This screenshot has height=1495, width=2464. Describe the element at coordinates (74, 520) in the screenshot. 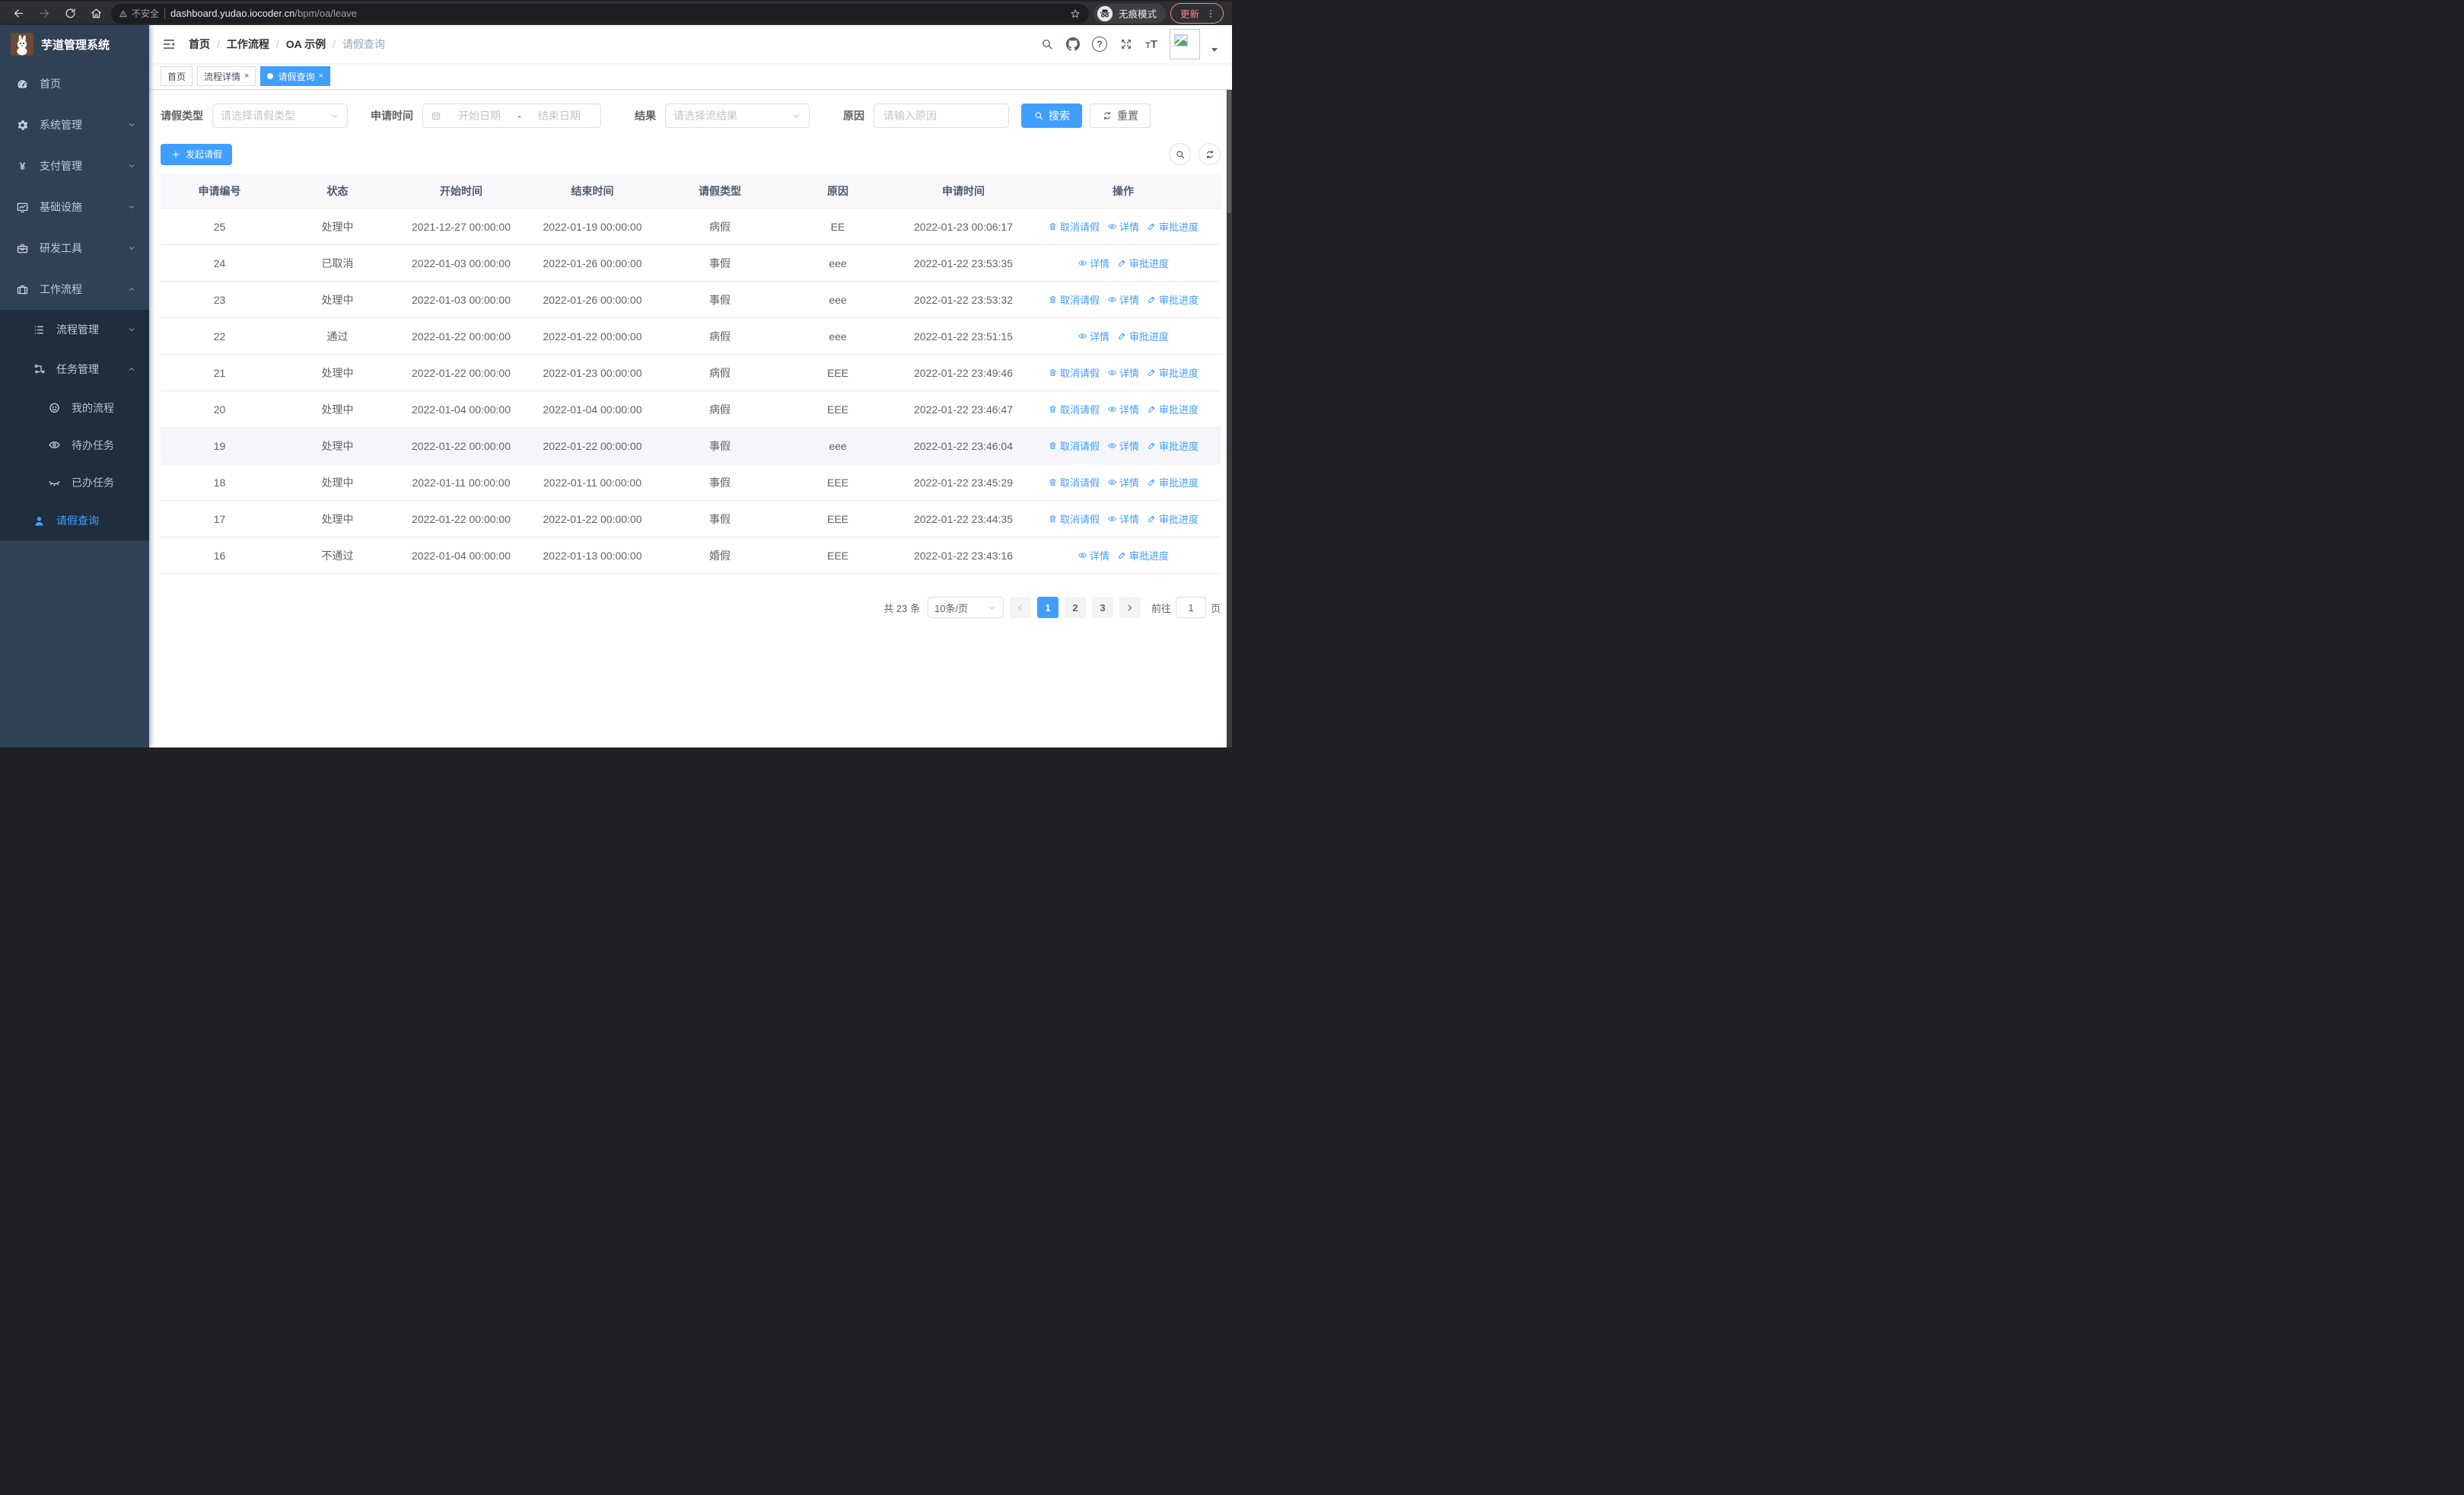

I see `sidebar-item-leave-query: 请假查询` at that location.